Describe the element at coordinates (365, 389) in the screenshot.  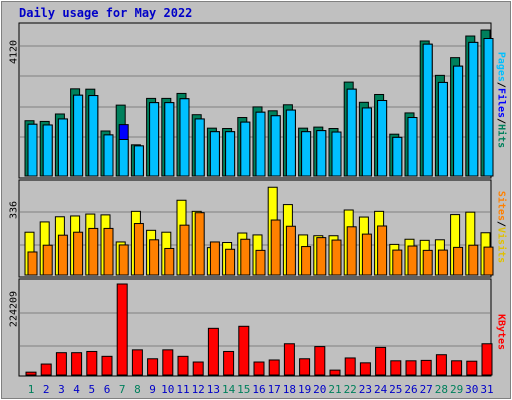
I see `day-label: 23` at that location.